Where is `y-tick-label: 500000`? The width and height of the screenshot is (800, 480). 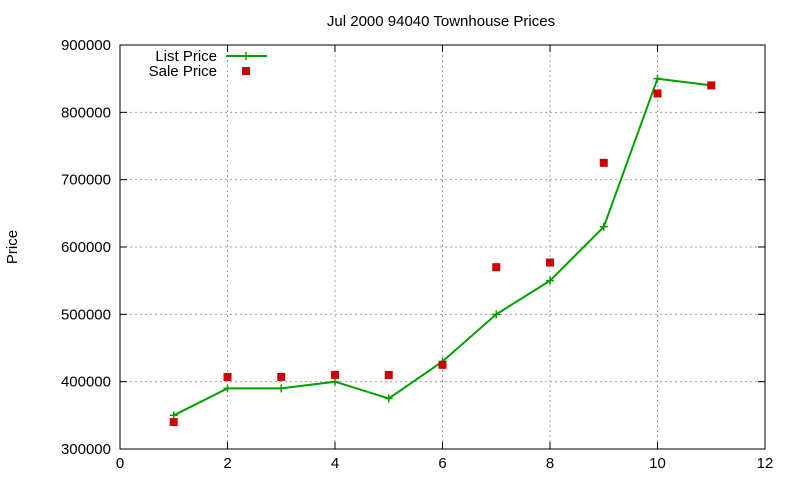 y-tick-label: 500000 is located at coordinates (86, 314).